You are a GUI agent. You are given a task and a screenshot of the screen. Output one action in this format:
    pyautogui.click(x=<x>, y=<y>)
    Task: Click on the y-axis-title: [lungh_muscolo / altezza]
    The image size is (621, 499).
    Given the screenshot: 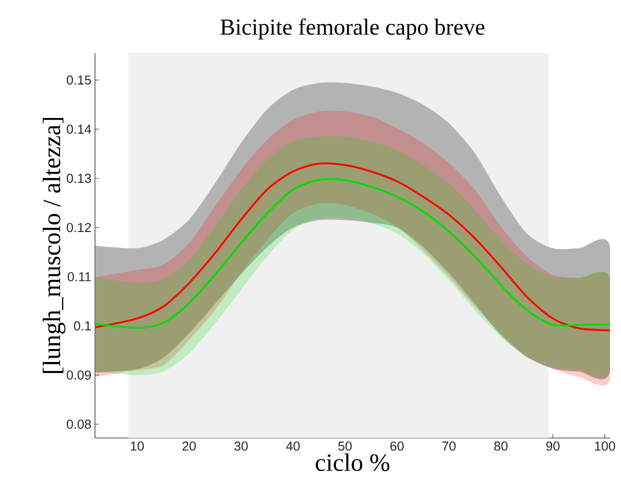 What is the action you would take?
    pyautogui.click(x=54, y=245)
    